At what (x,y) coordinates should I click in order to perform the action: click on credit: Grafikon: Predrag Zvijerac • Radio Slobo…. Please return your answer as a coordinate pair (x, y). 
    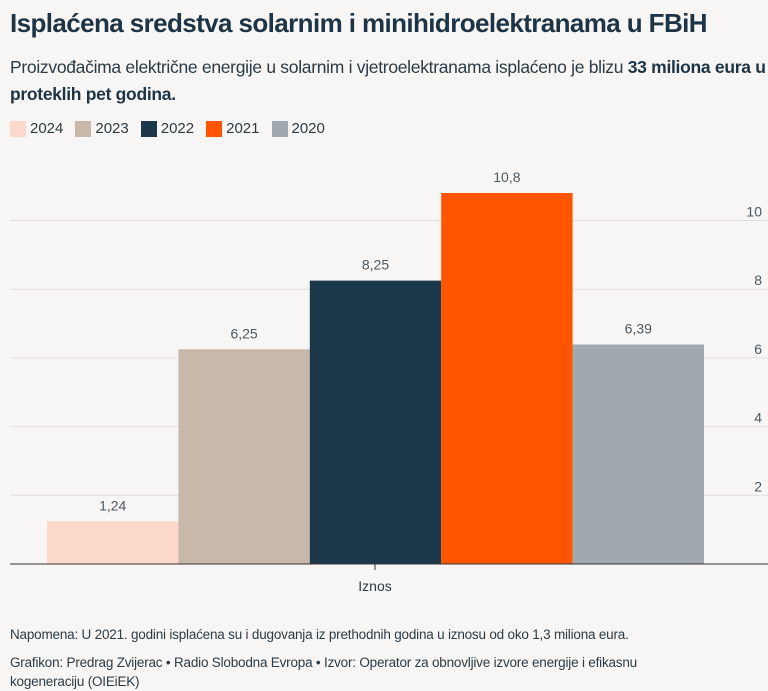
    Looking at the image, I should click on (323, 672).